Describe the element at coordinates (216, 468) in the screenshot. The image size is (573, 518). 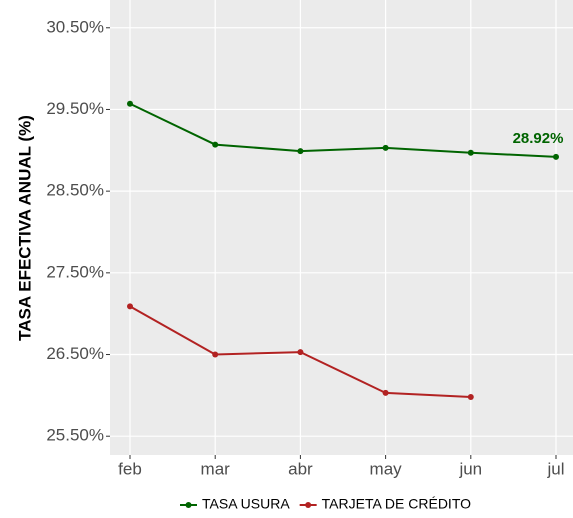
I see `x-tick-label: mar` at that location.